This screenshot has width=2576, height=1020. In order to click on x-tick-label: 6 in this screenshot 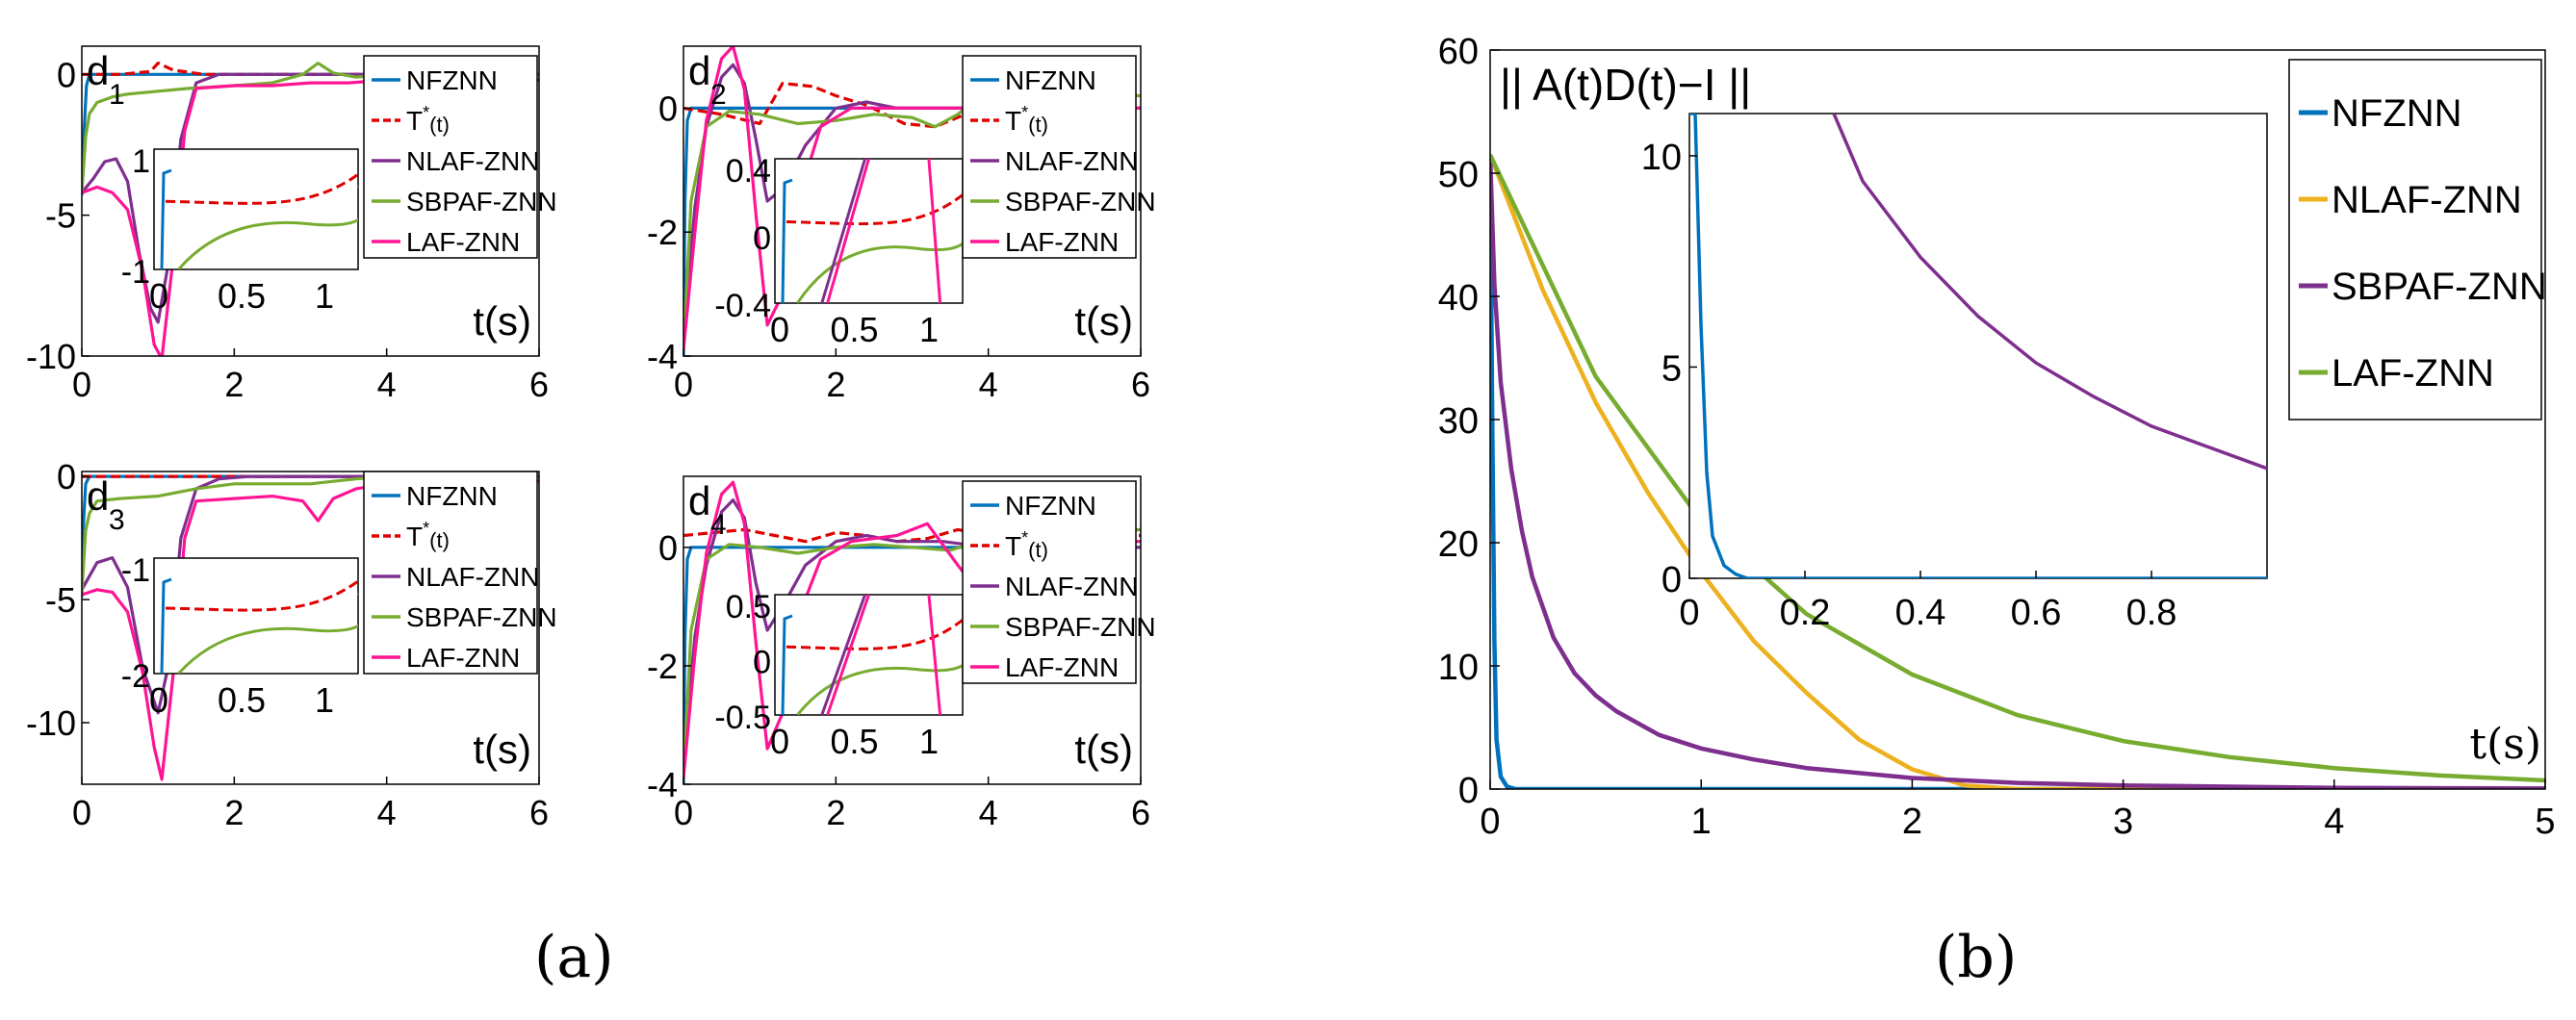, I will do `click(539, 812)`.